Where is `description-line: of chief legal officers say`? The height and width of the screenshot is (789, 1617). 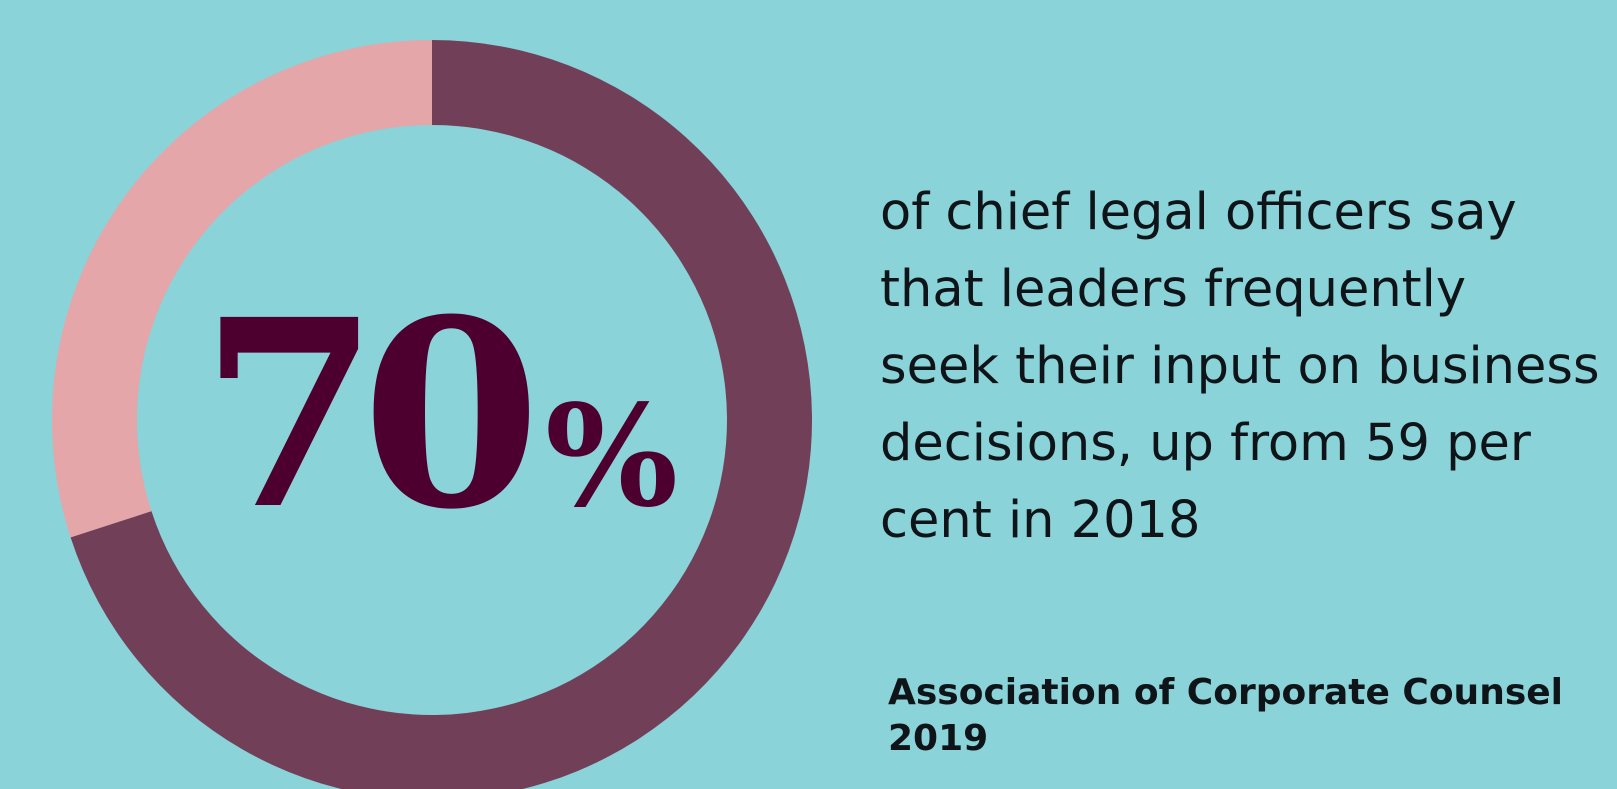
description-line: of chief legal officers say is located at coordinates (1198, 212).